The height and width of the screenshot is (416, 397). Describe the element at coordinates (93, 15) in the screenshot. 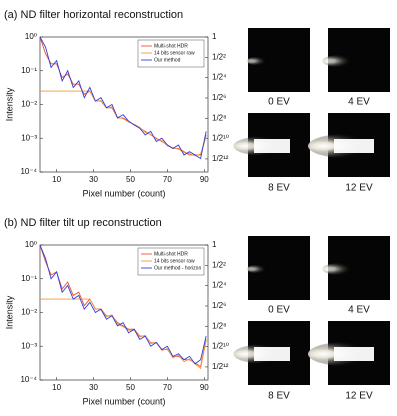

I see `chart-title: (a) ND filter horizontal reconstruction` at that location.